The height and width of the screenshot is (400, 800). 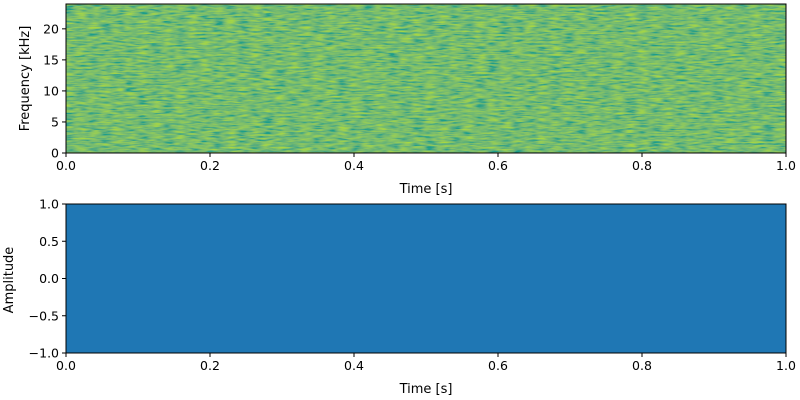 What do you see at coordinates (354, 365) in the screenshot?
I see `waveform-x-tick-label: 0.4` at bounding box center [354, 365].